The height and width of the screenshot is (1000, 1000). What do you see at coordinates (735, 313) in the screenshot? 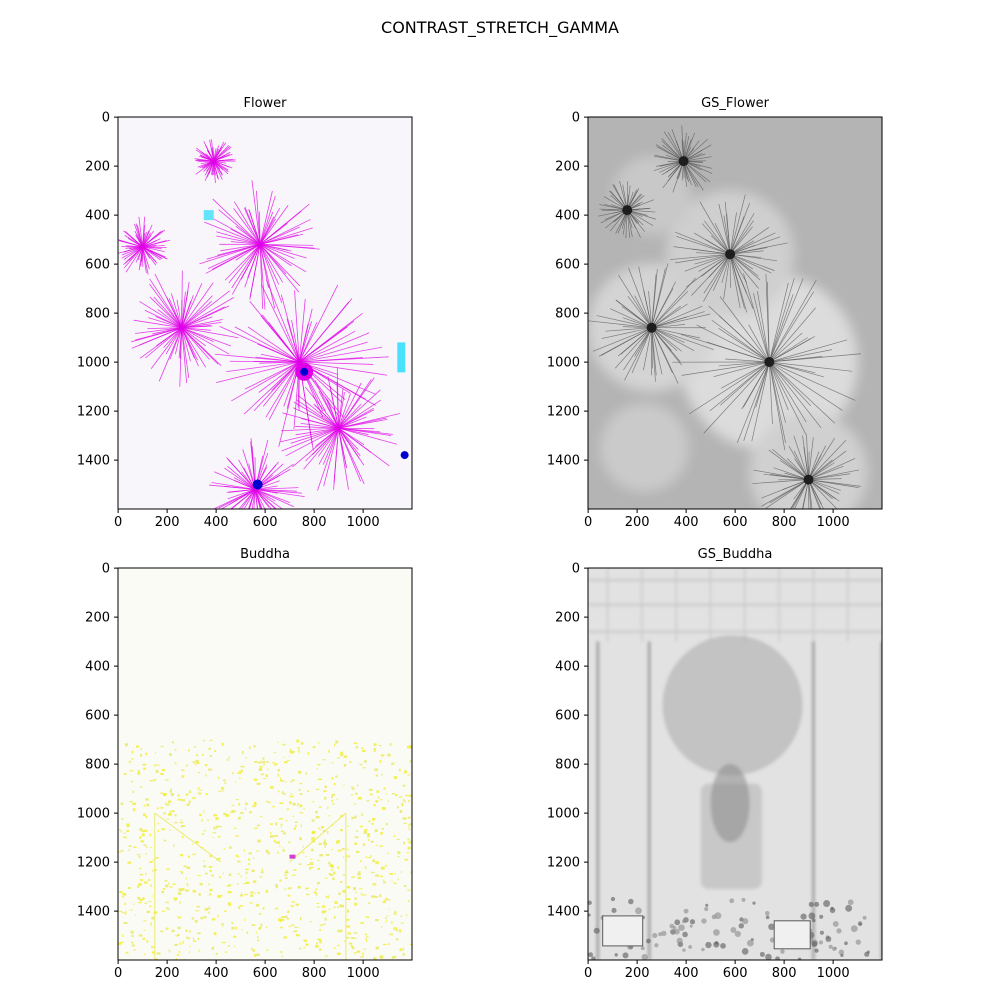
I see `image-gs-flower` at bounding box center [735, 313].